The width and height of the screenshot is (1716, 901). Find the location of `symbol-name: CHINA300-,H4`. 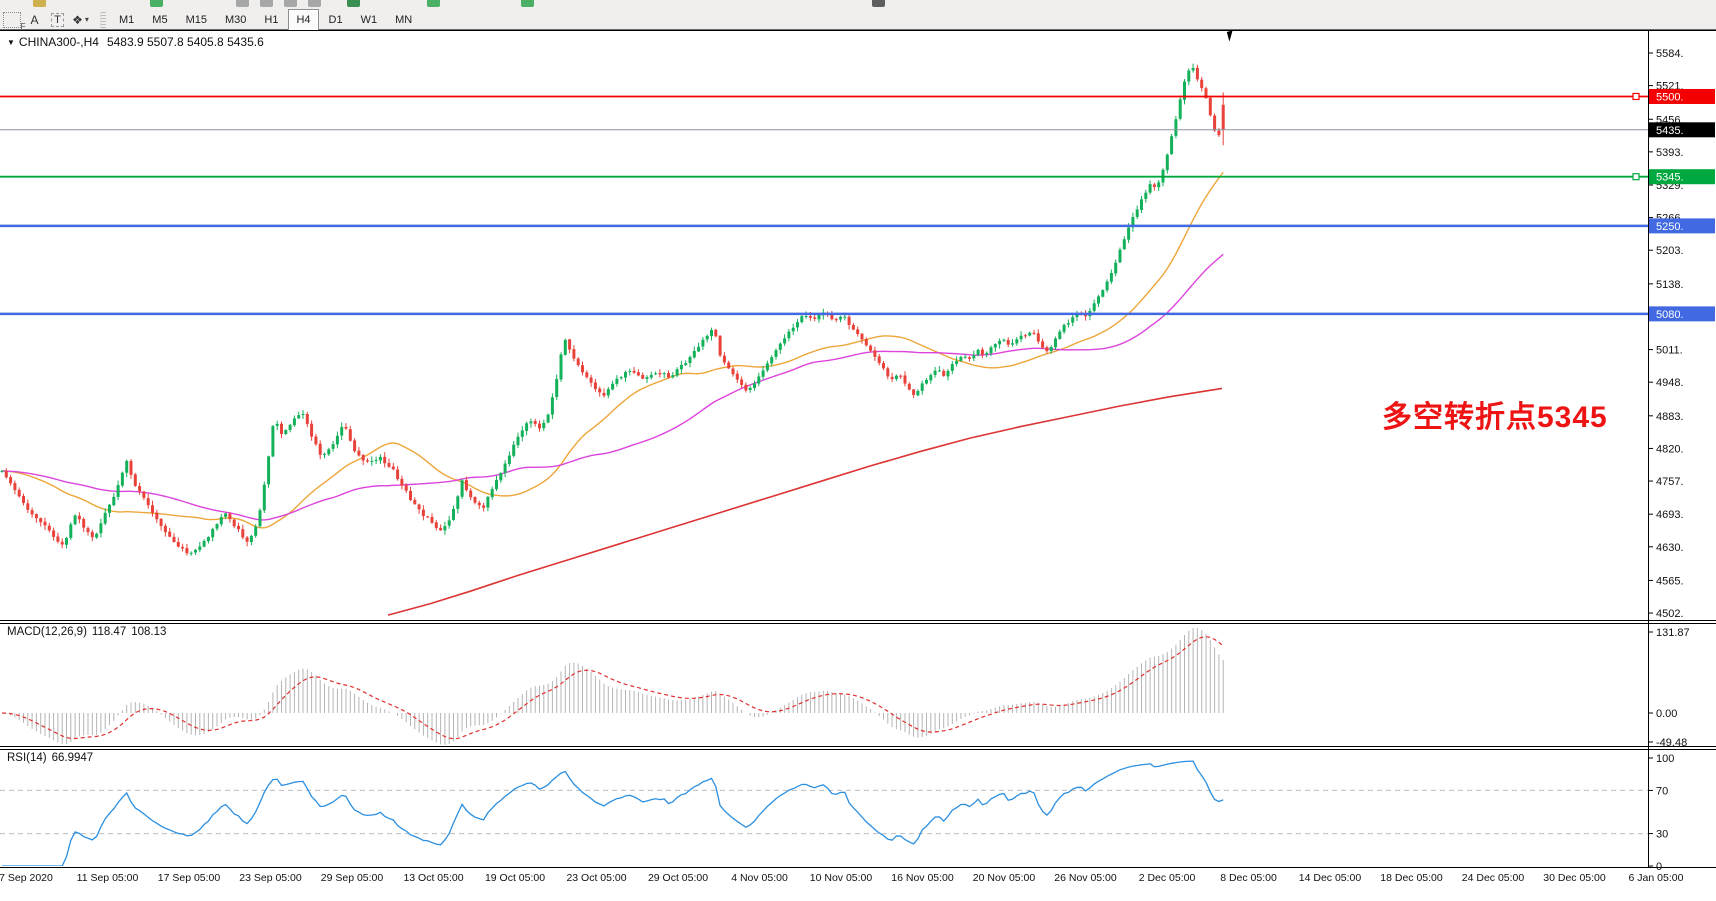

symbol-name: CHINA300-,H4 is located at coordinates (58, 42).